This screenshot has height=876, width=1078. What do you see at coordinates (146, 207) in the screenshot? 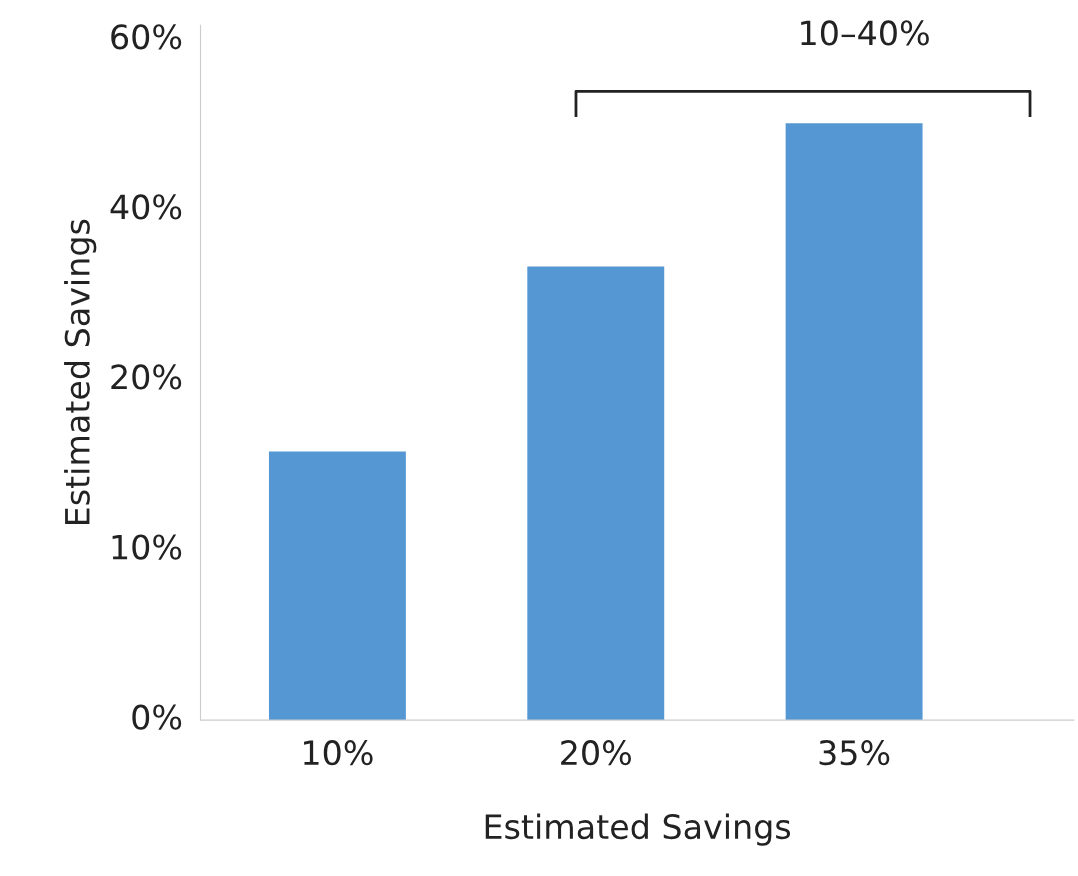
I see `text: 40%` at bounding box center [146, 207].